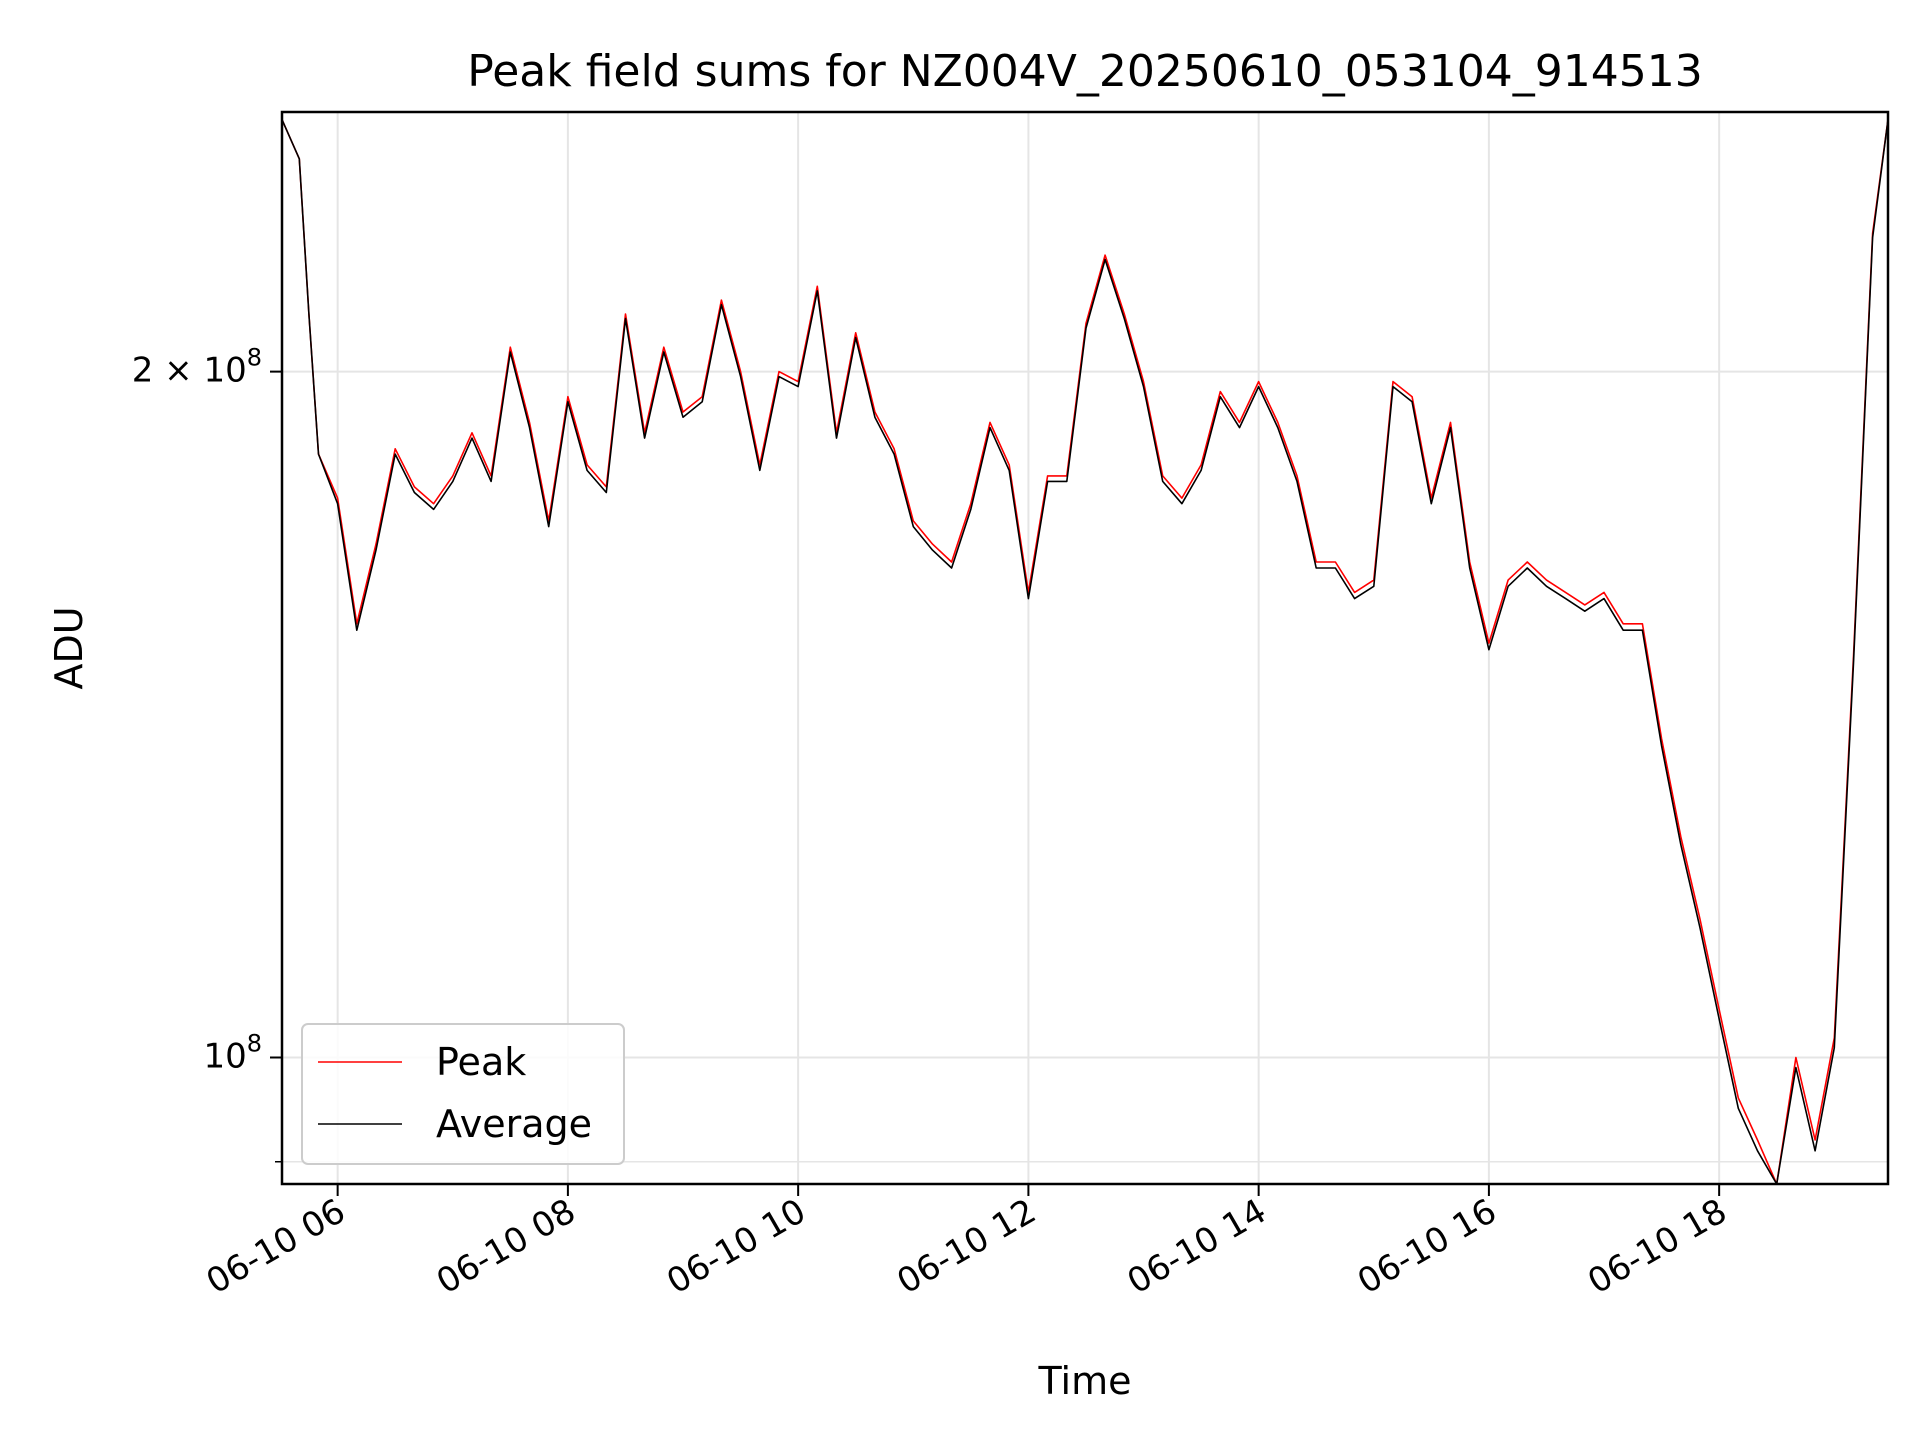  I want to click on x-axis-label: Time, so click(1085, 1381).